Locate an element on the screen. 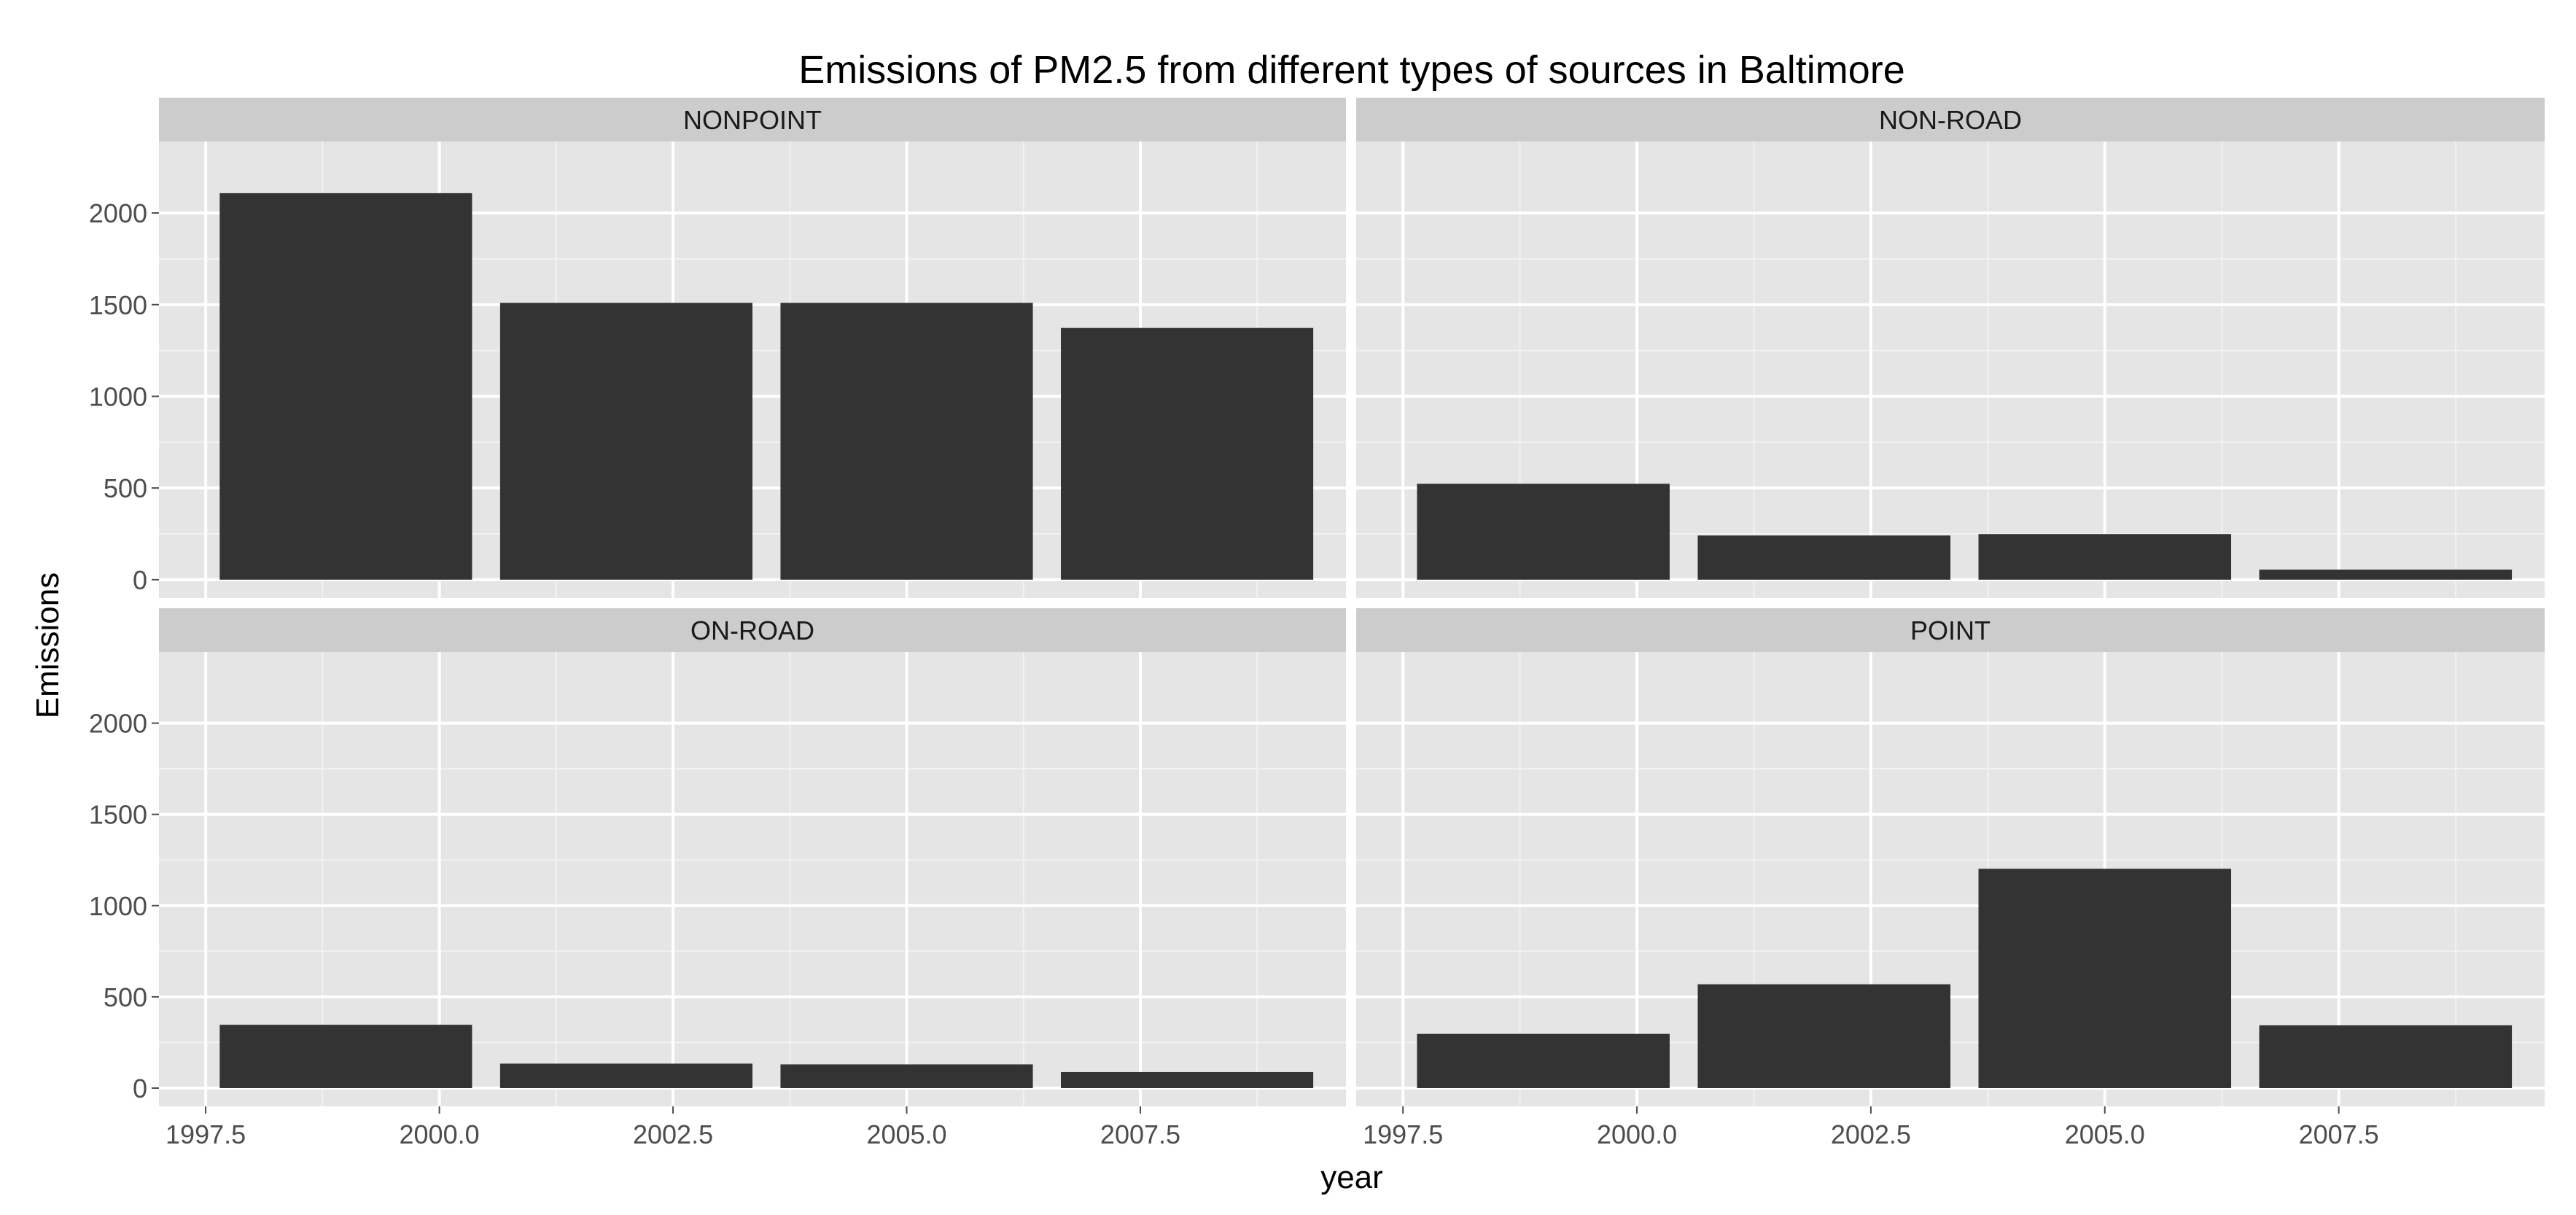  facet-strip-label: NONPOINT is located at coordinates (752, 120).